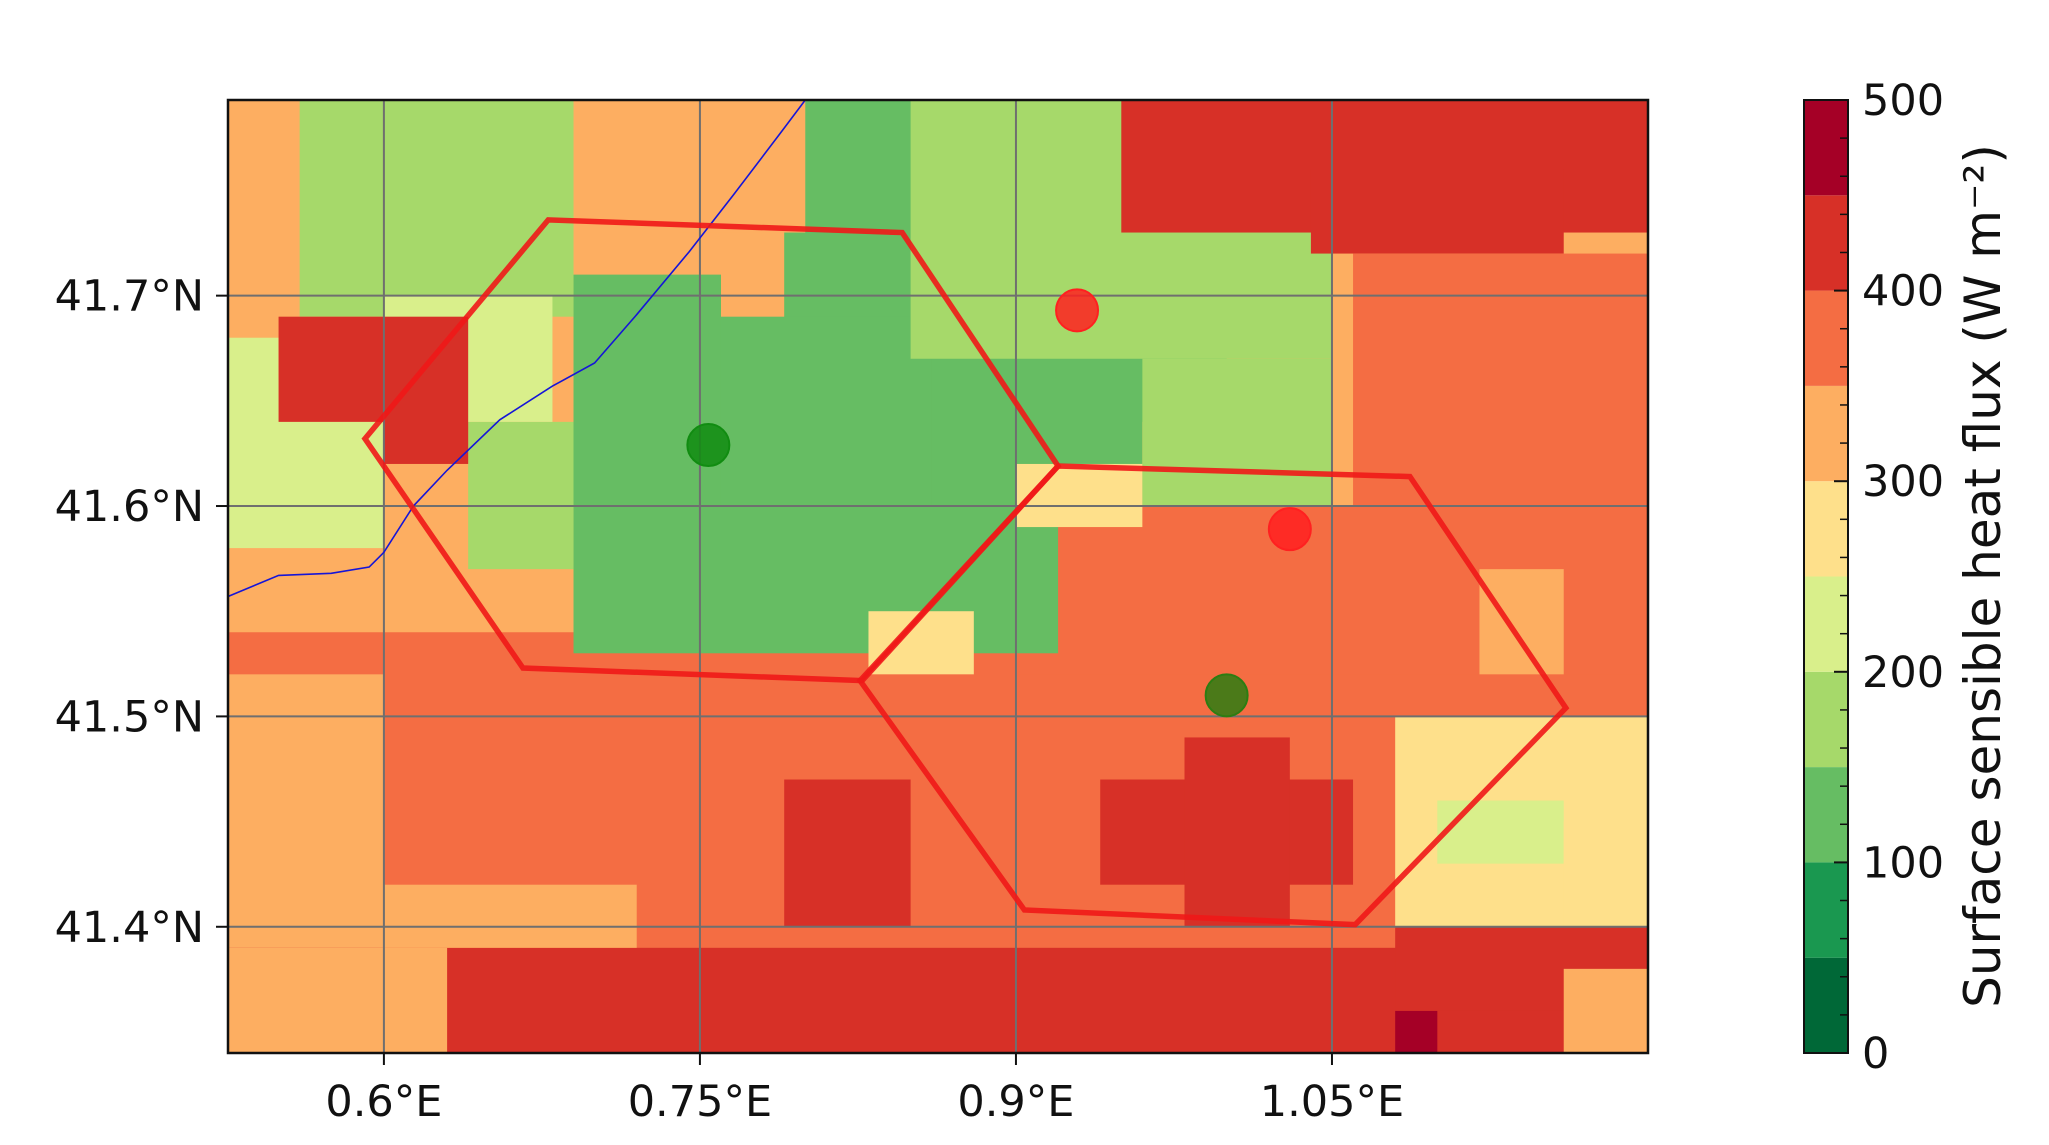 Image resolution: width=2049 pixels, height=1145 pixels. What do you see at coordinates (1983, 576) in the screenshot?
I see `colorbar-label: Surface sensible heat flux (W m⁻²)` at bounding box center [1983, 576].